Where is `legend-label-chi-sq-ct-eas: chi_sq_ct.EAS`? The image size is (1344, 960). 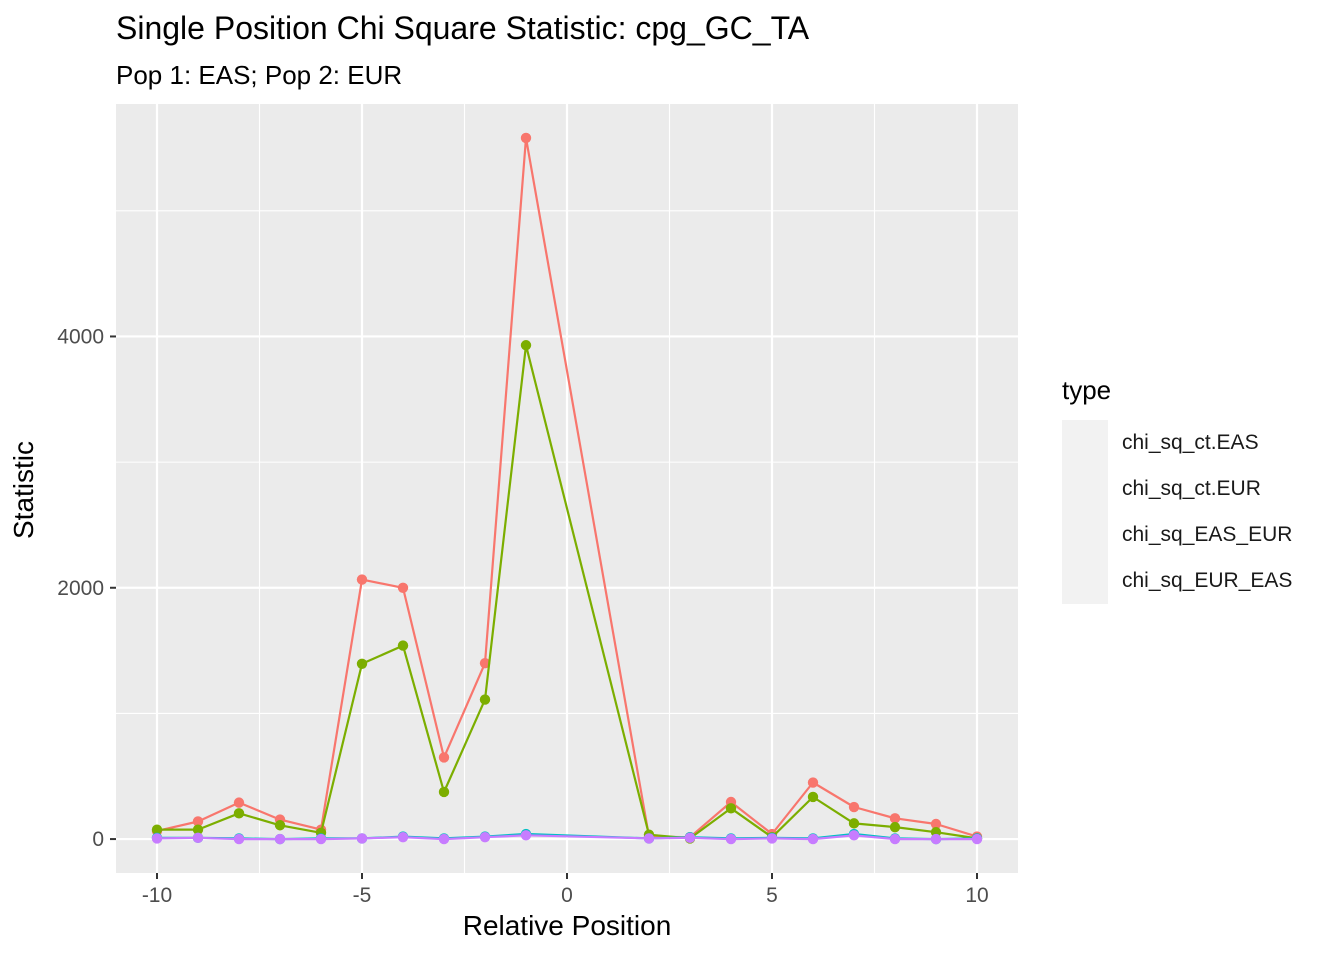
legend-label-chi-sq-ct-eas: chi_sq_ct.EAS is located at coordinates (1190, 442).